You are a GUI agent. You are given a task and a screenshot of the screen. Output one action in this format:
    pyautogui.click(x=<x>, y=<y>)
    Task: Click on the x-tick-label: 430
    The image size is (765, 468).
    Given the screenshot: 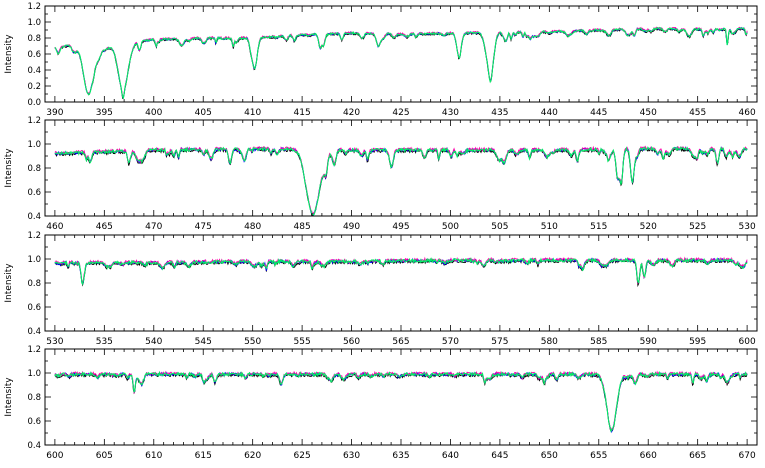 What is the action you would take?
    pyautogui.click(x=450, y=113)
    